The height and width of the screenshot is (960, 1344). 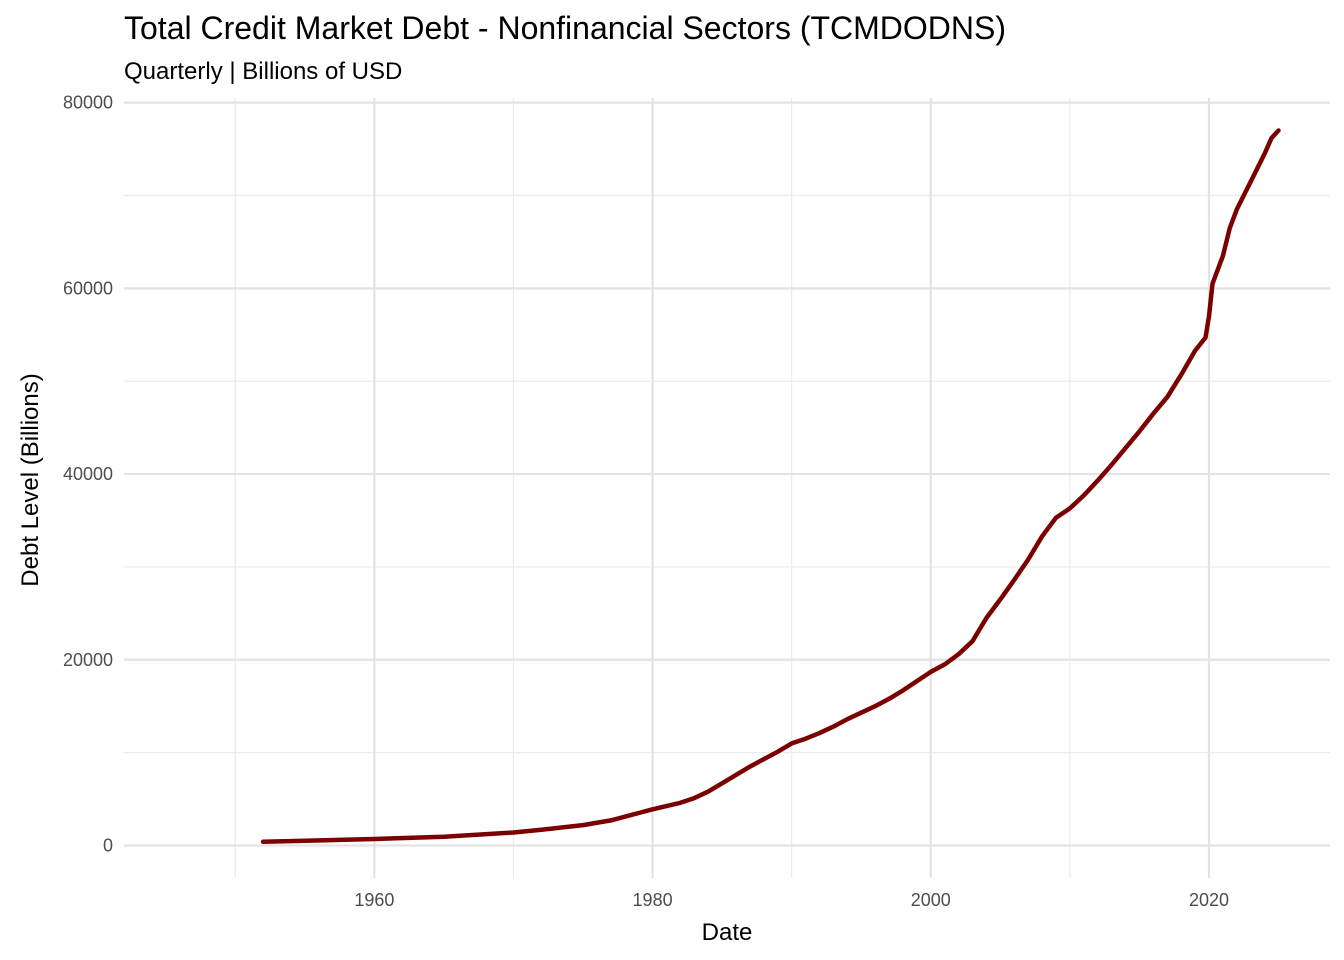 I want to click on y-axis-ticks: 0 20000 40000 60000 80000, so click(x=88, y=474).